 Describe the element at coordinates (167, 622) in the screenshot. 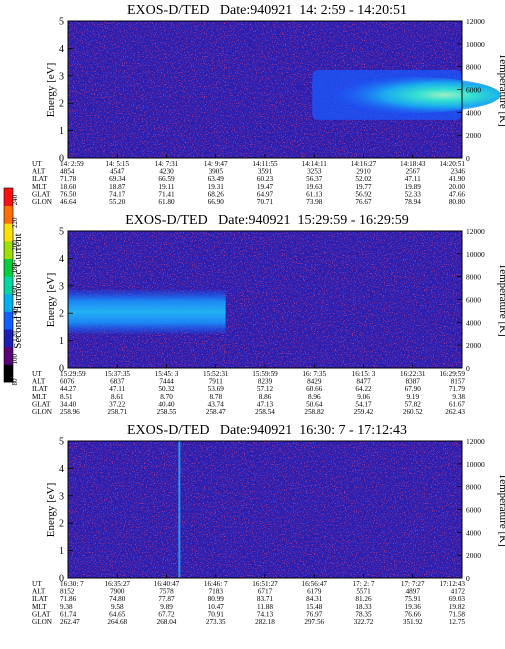

I see `table-cell: 268.04` at that location.